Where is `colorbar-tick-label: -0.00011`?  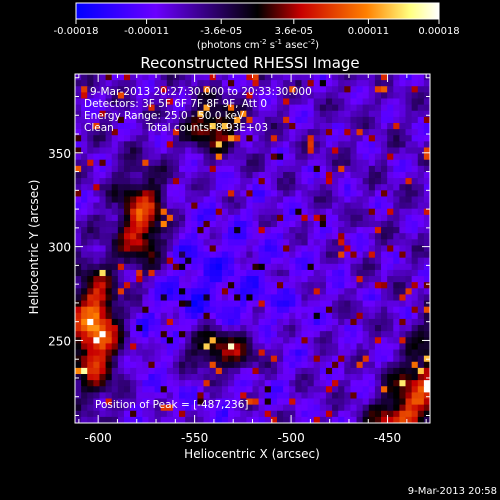 colorbar-tick-label: -0.00011 is located at coordinates (146, 31).